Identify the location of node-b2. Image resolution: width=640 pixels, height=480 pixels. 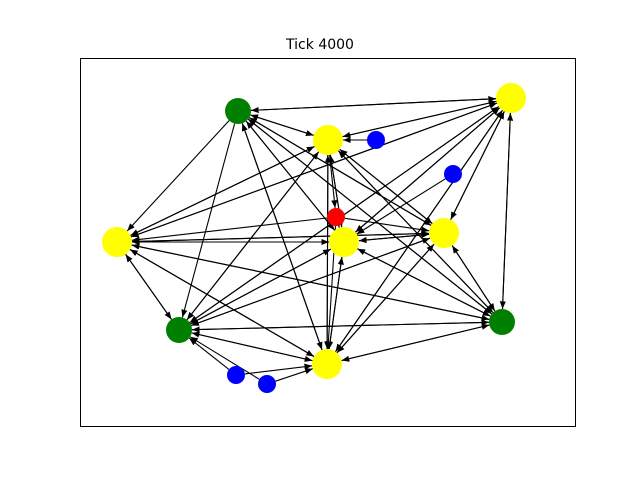
(453, 174).